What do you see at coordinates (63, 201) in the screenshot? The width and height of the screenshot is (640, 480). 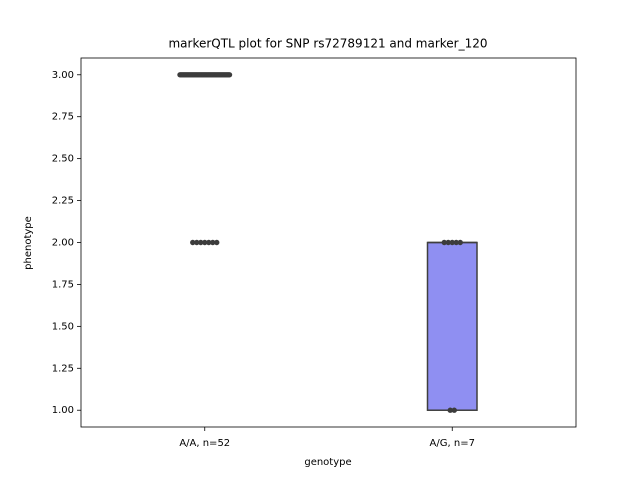 I see `y-tick-label: 2.25` at bounding box center [63, 201].